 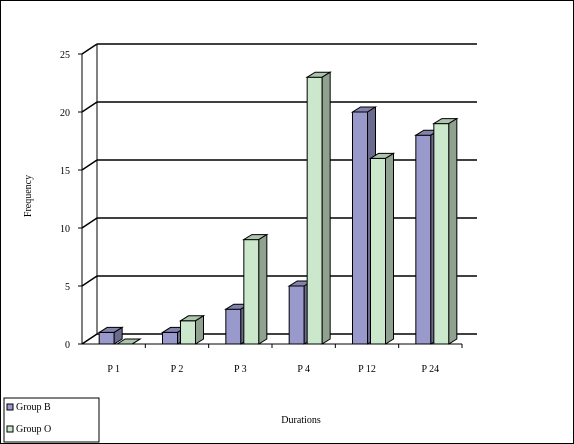 What do you see at coordinates (430, 369) in the screenshot?
I see `x-tick-label: P 24` at bounding box center [430, 369].